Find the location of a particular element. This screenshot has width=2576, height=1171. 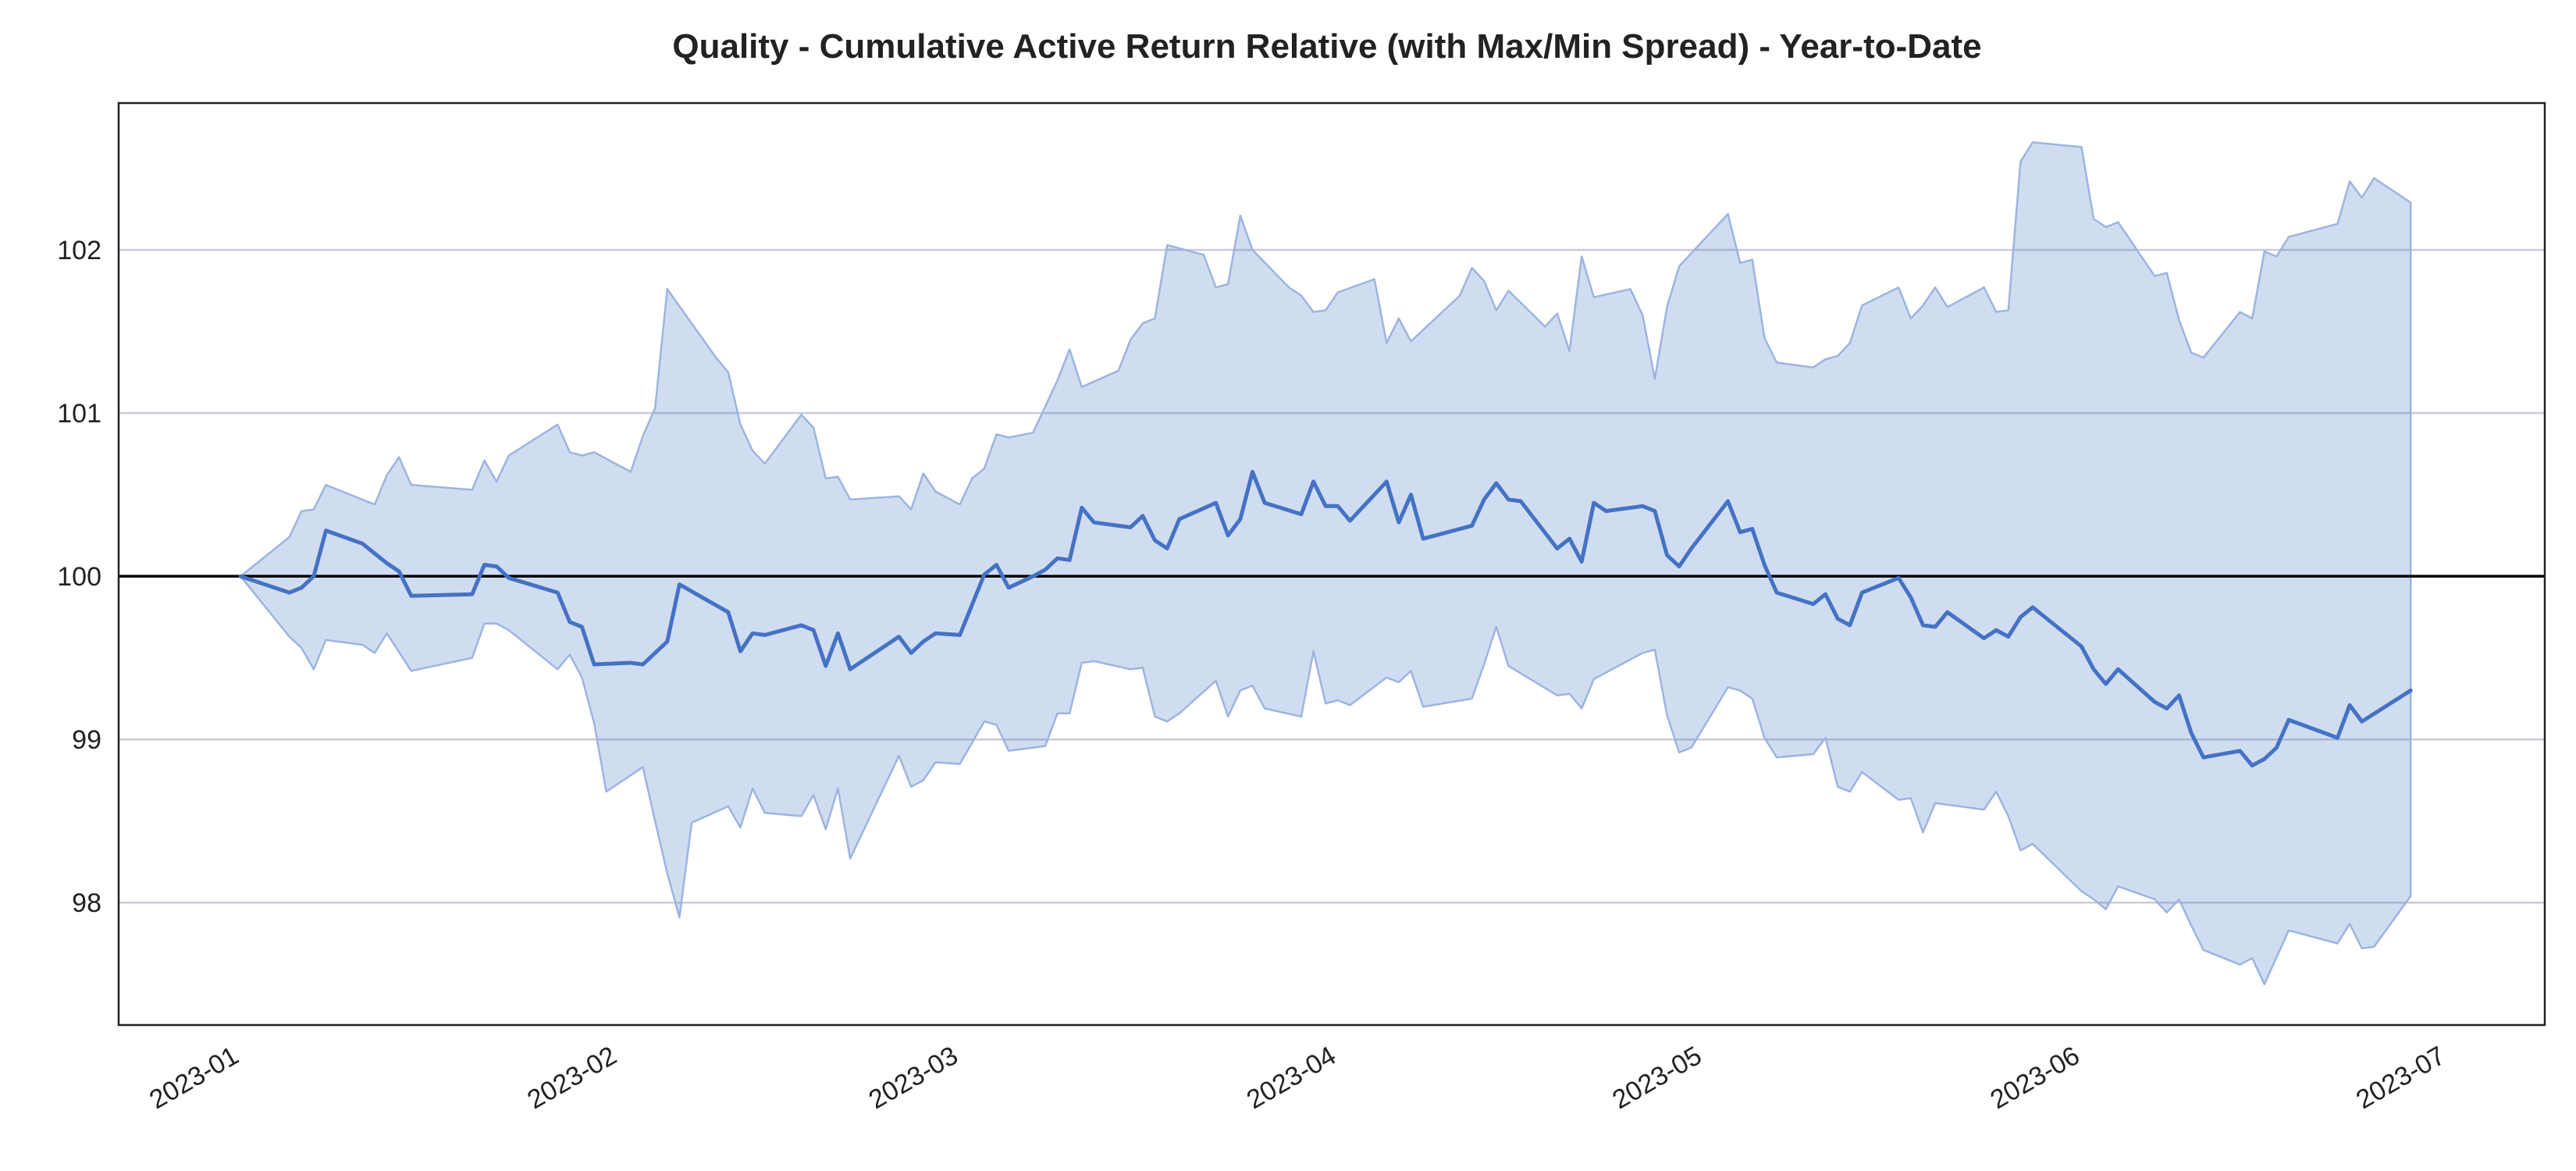

y-tick-label: 98 is located at coordinates (86, 903).